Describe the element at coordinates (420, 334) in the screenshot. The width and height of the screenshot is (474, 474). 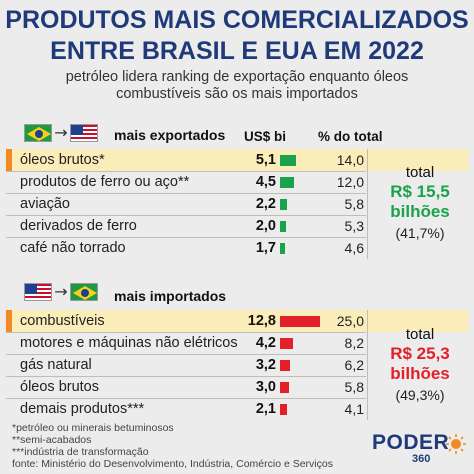
I see `import-total-label: total` at that location.